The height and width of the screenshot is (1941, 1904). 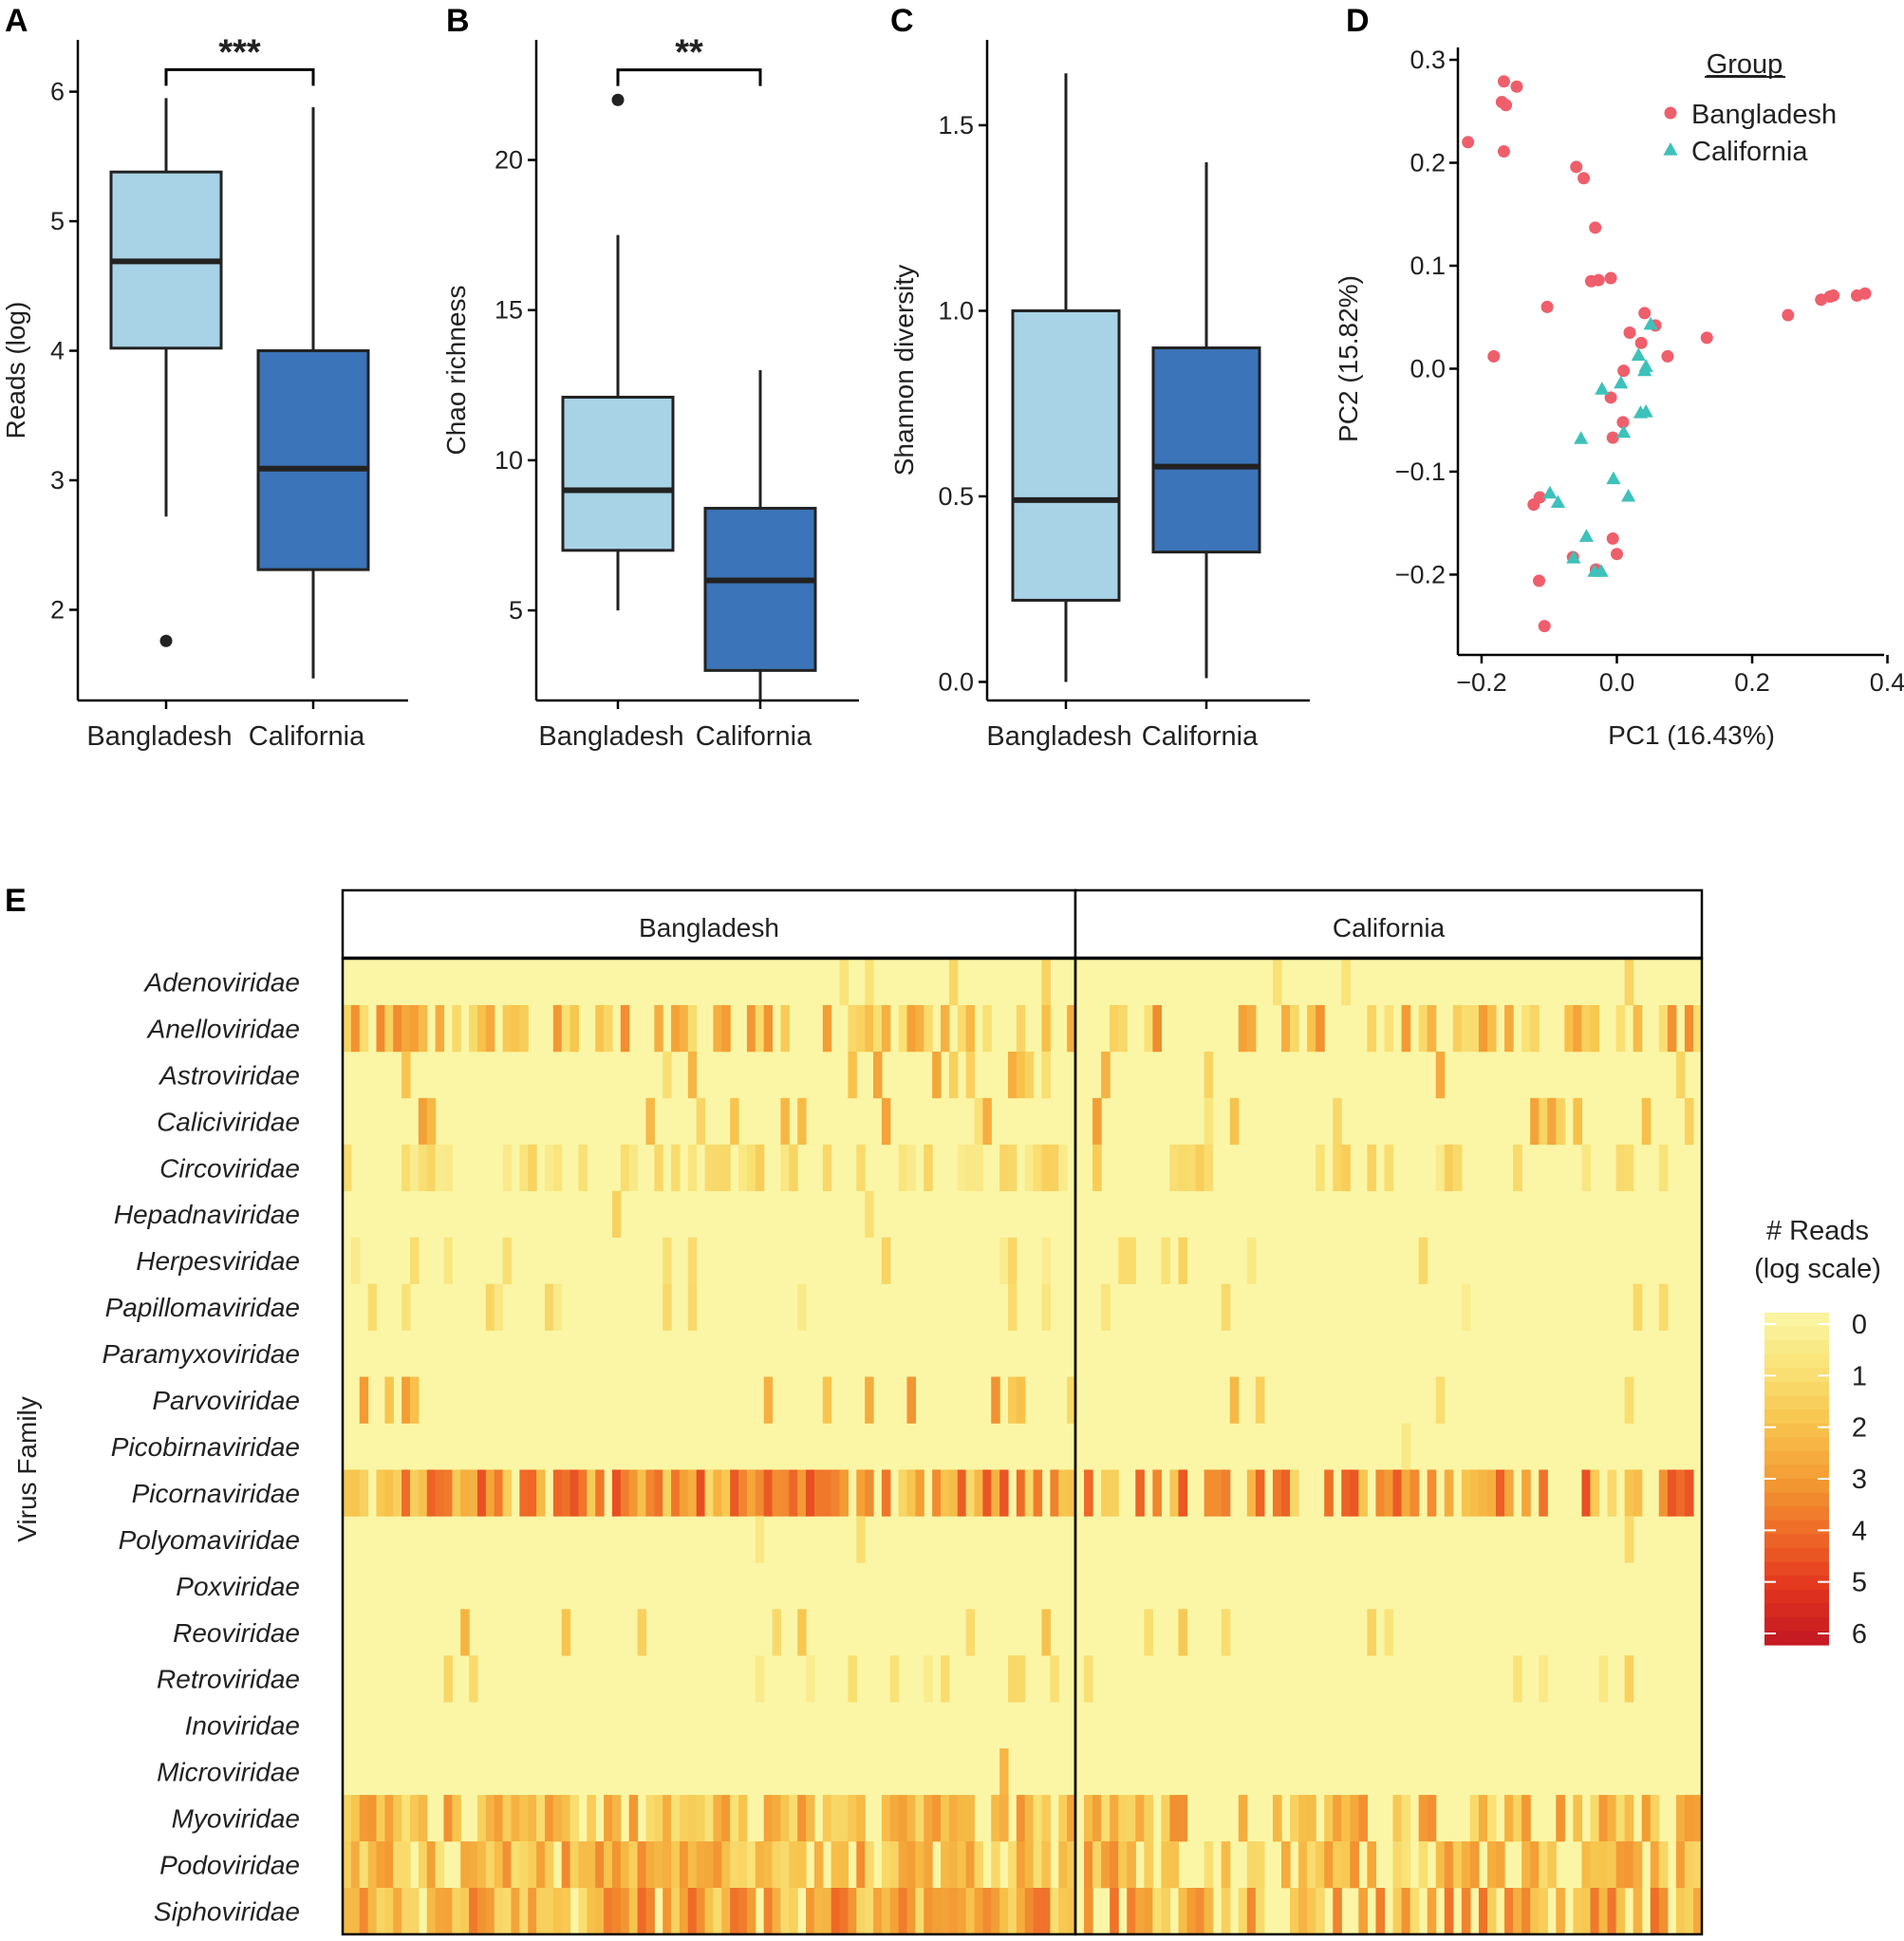 What do you see at coordinates (1427, 60) in the screenshot?
I see `panel-d-y-tick-label: 0.3` at bounding box center [1427, 60].